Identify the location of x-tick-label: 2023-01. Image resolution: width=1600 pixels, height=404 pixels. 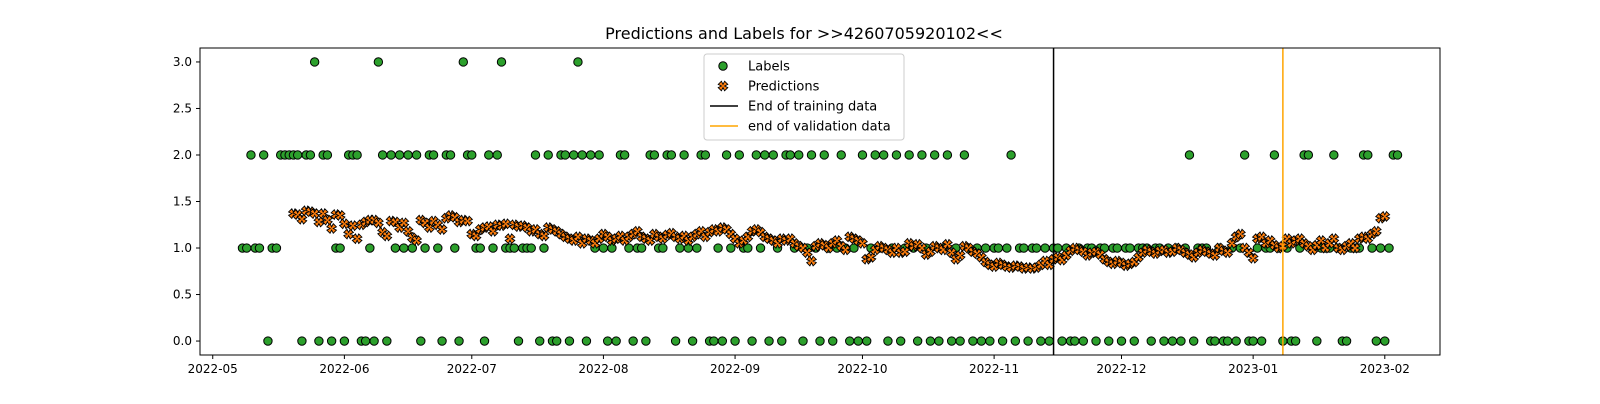
(1253, 369).